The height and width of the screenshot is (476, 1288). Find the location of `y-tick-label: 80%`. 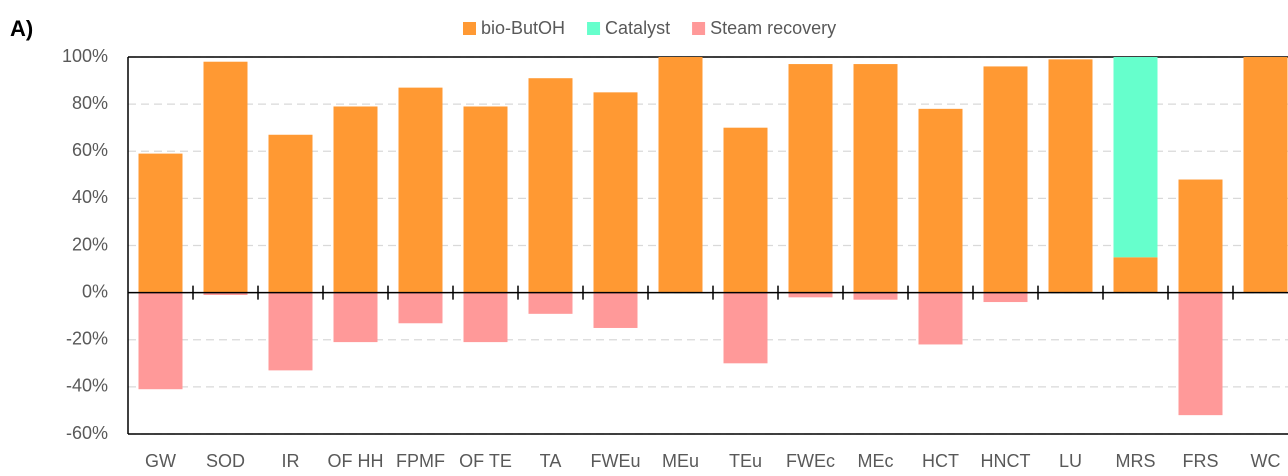

y-tick-label: 80% is located at coordinates (90, 103).